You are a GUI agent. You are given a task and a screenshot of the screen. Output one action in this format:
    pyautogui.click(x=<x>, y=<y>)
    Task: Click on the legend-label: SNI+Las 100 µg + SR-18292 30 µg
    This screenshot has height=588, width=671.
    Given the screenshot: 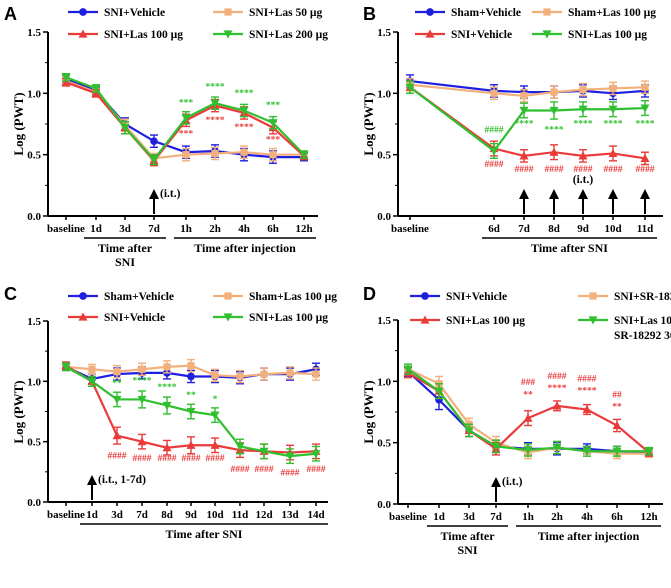 What is the action you would take?
    pyautogui.click(x=642, y=328)
    